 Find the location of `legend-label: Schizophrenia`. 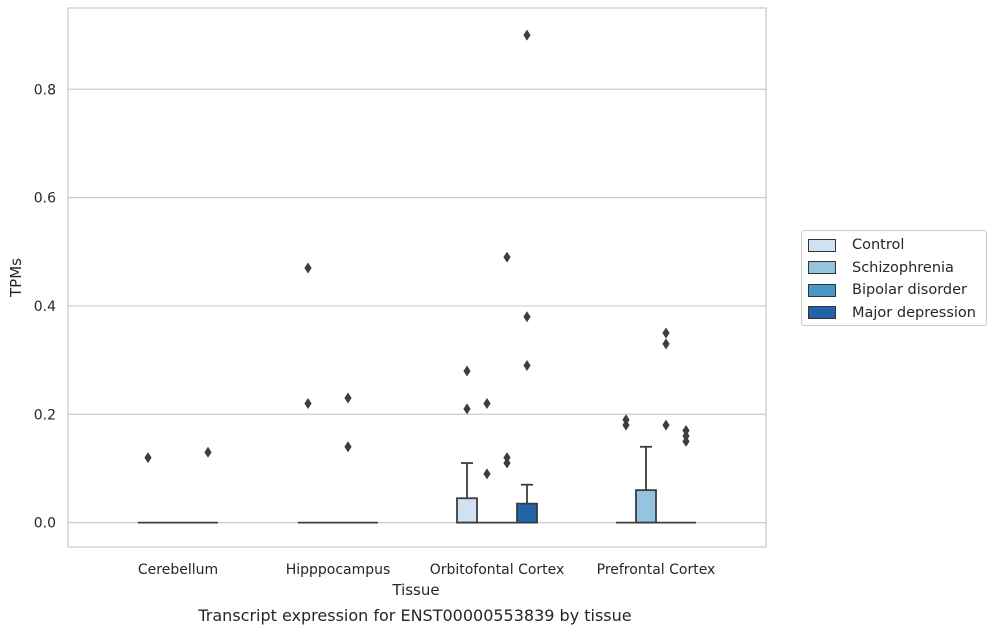

legend-label: Schizophrenia is located at coordinates (903, 267).